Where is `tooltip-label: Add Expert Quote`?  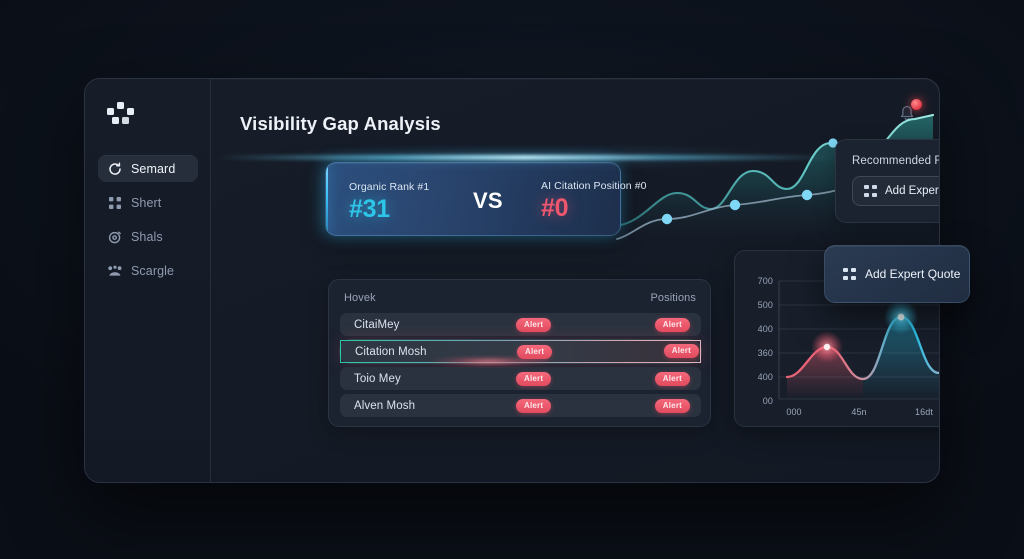 tooltip-label: Add Expert Quote is located at coordinates (913, 274).